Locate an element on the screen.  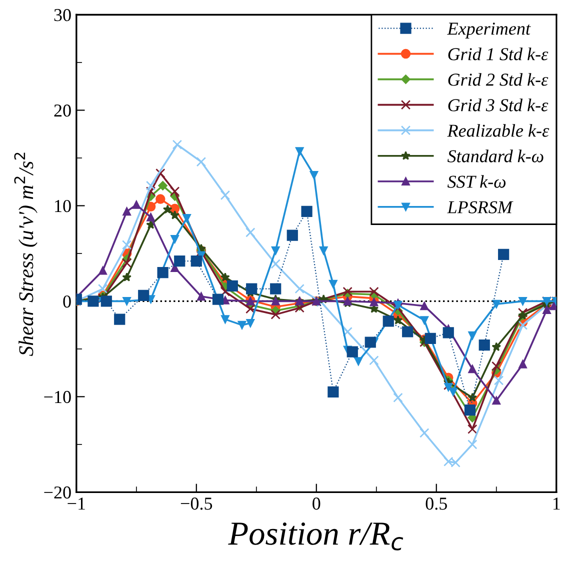
x-tick-label: 0 is located at coordinates (316, 504).